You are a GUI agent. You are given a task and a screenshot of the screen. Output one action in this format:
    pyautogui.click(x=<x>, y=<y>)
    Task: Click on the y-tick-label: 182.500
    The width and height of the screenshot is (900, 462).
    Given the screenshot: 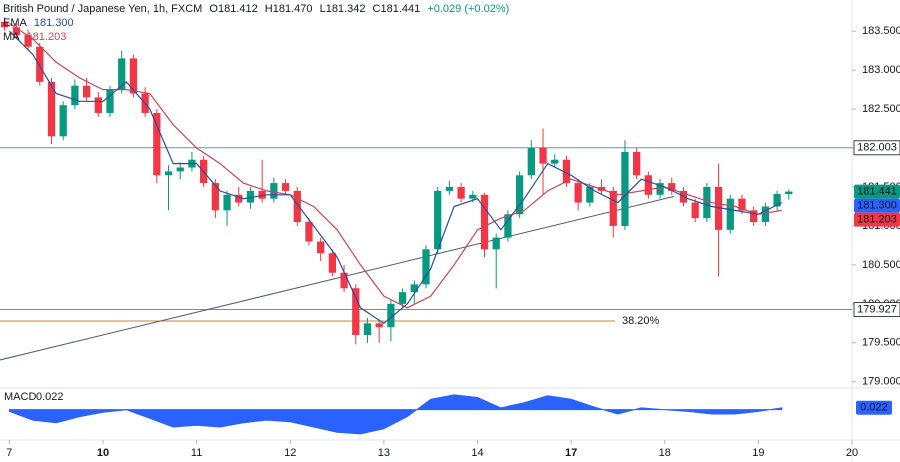 What is the action you would take?
    pyautogui.click(x=881, y=109)
    